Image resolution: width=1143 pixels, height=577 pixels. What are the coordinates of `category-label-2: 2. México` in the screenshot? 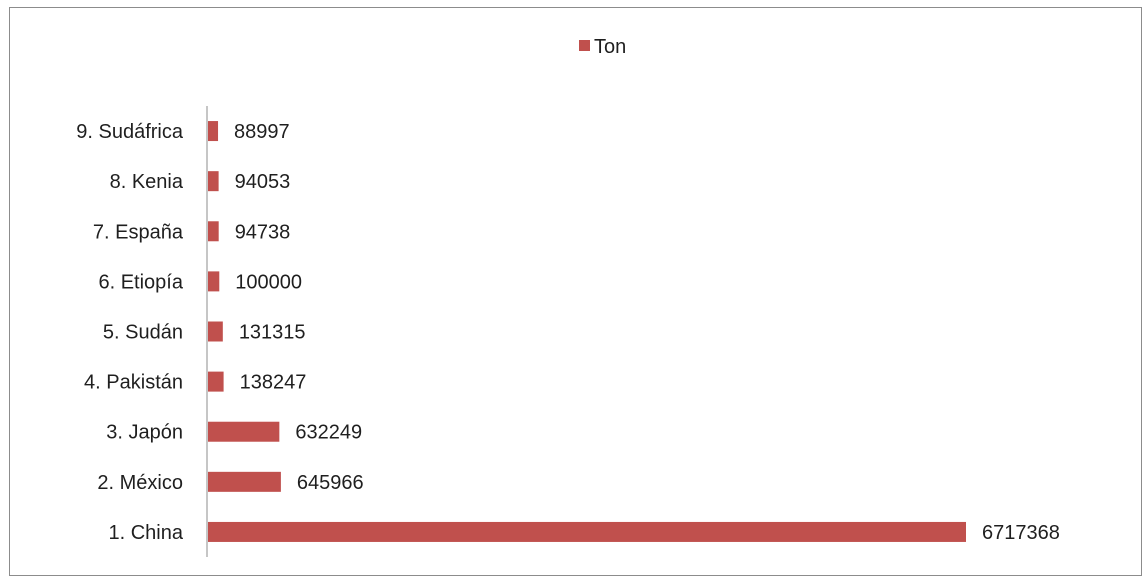 It's located at (140, 483).